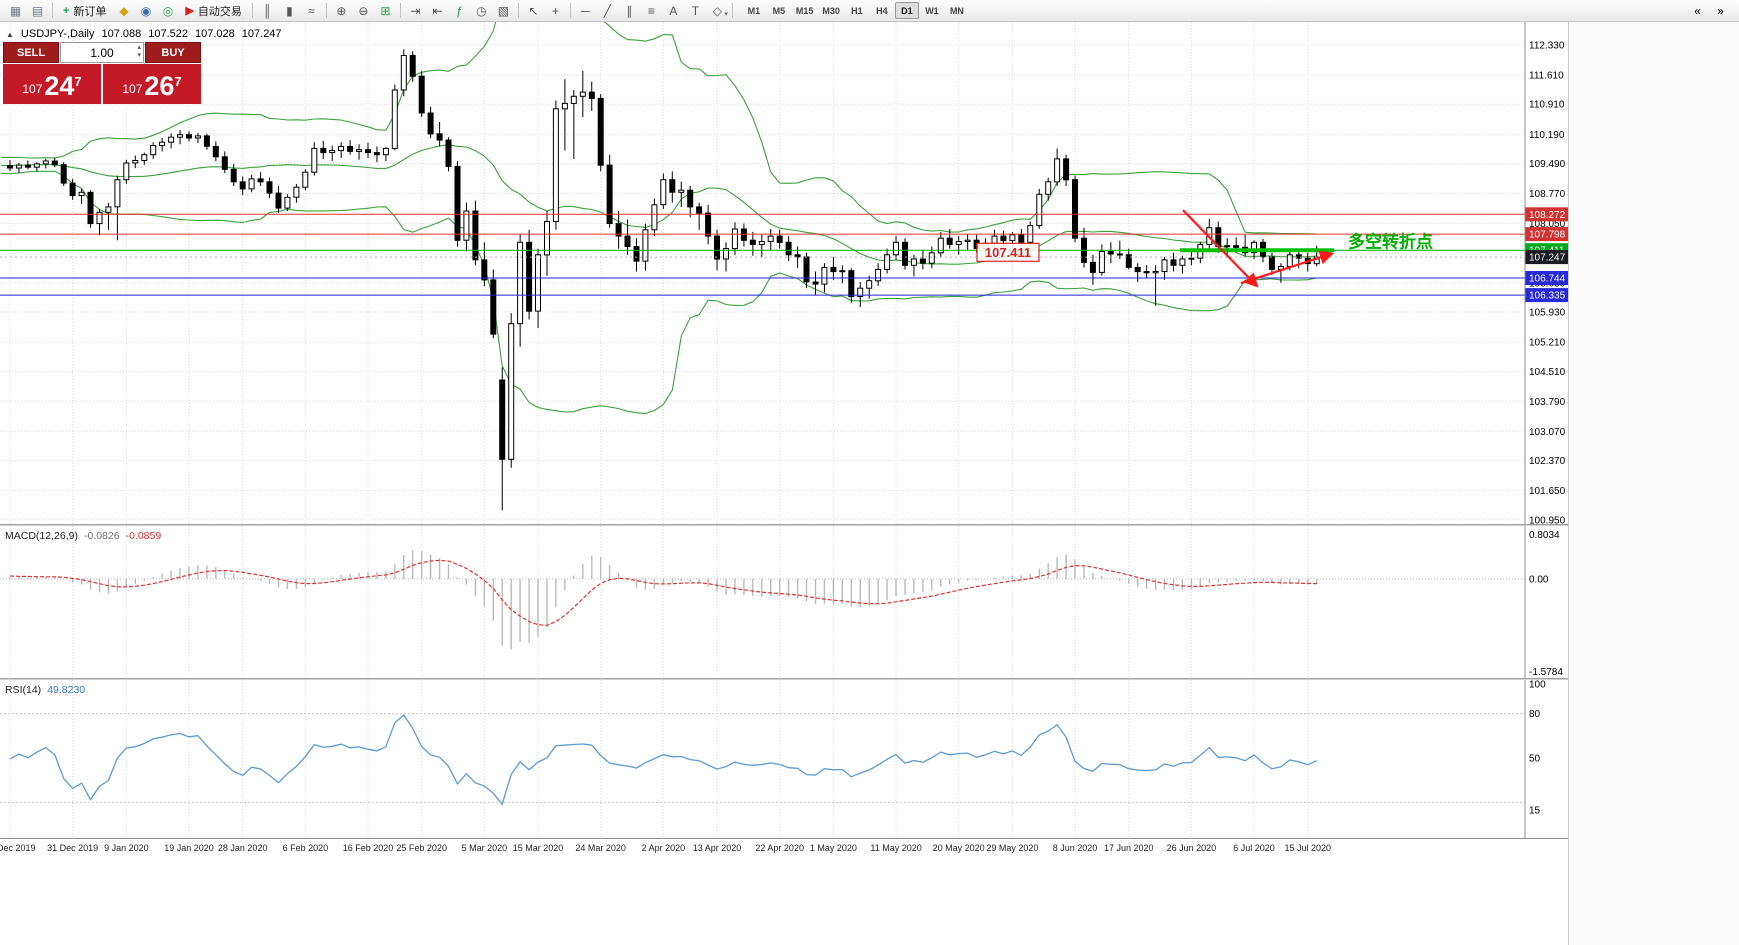  What do you see at coordinates (267, 11) in the screenshot?
I see `bar-chart-icon: ║` at bounding box center [267, 11].